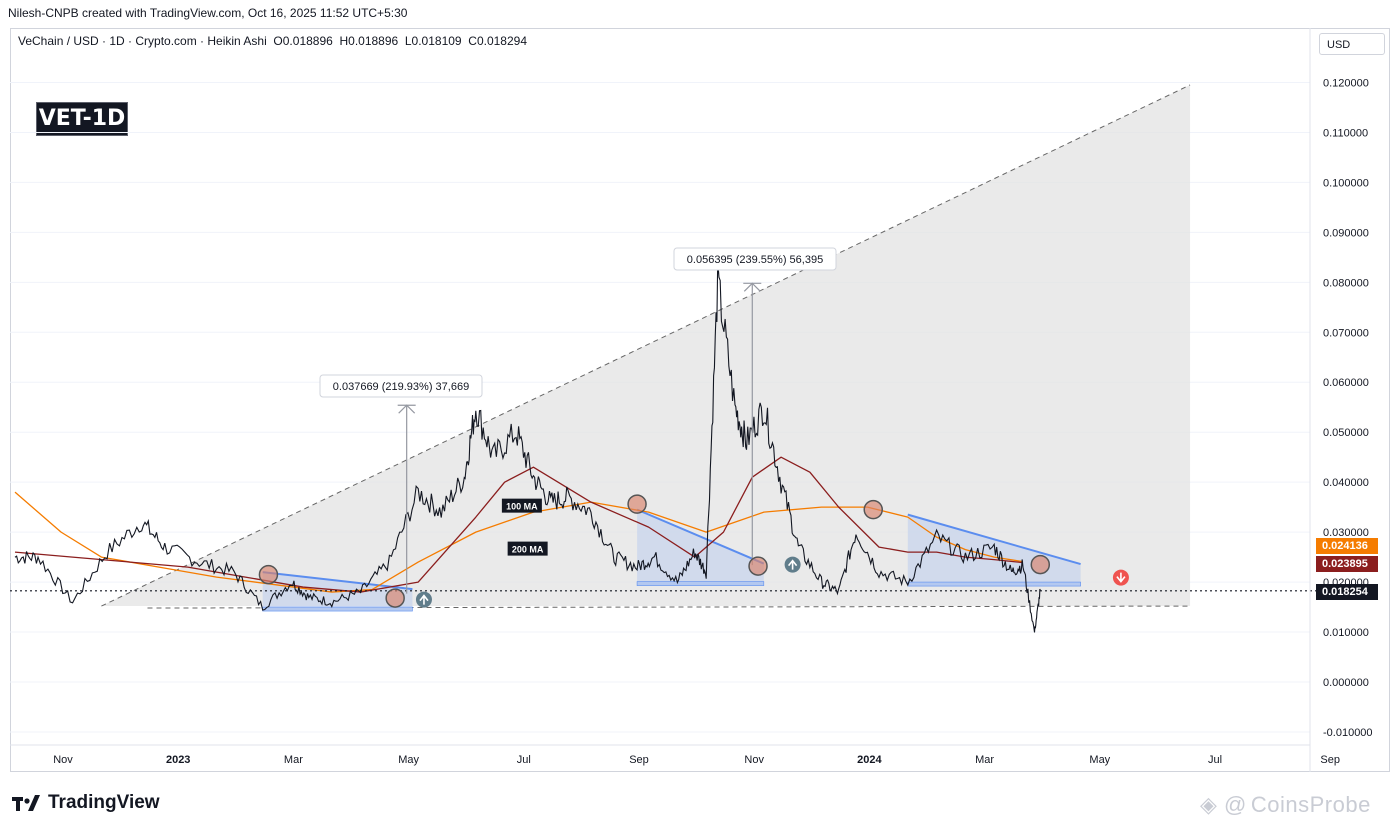 This screenshot has height=833, width=1398. I want to click on measure-label-2: 0.056395 (239.55%) 56,395, so click(755, 260).